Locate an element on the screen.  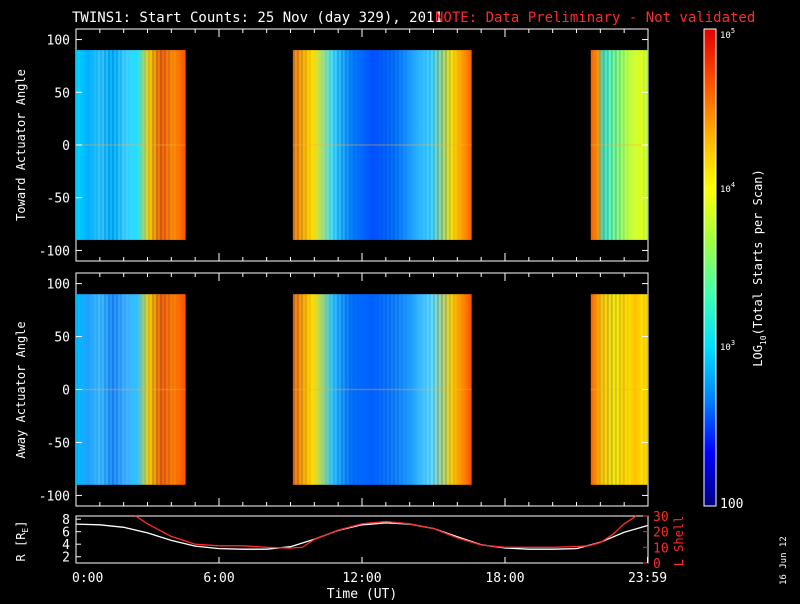
orbit-lines is located at coordinates (362, 532).